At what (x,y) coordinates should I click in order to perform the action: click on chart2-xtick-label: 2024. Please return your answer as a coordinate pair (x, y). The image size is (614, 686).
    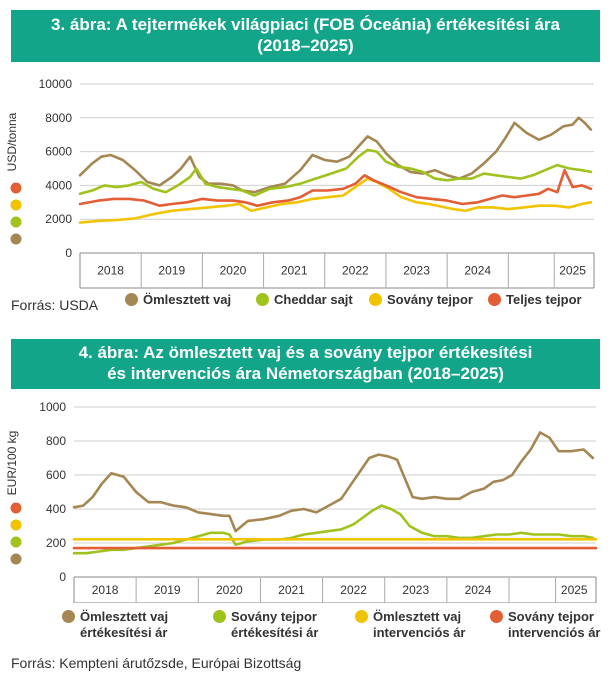
    Looking at the image, I should click on (478, 590).